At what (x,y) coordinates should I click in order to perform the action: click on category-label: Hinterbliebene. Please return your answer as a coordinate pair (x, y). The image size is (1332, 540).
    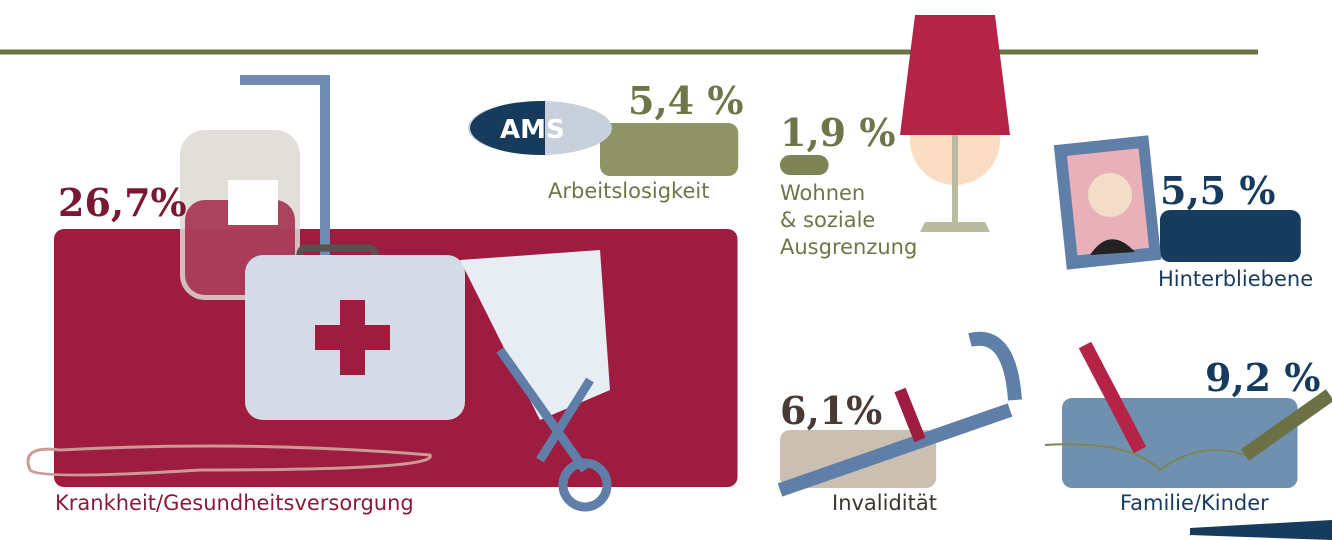
    Looking at the image, I should click on (1236, 279).